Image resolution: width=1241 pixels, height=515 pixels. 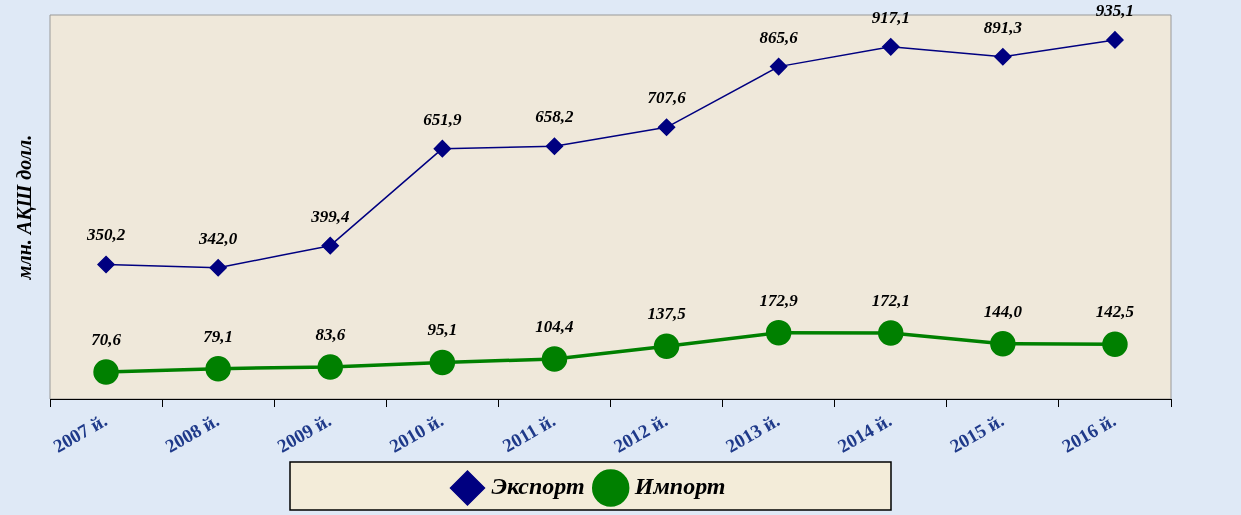 What do you see at coordinates (1115, 10) in the screenshot?
I see `data-label: 935,1` at bounding box center [1115, 10].